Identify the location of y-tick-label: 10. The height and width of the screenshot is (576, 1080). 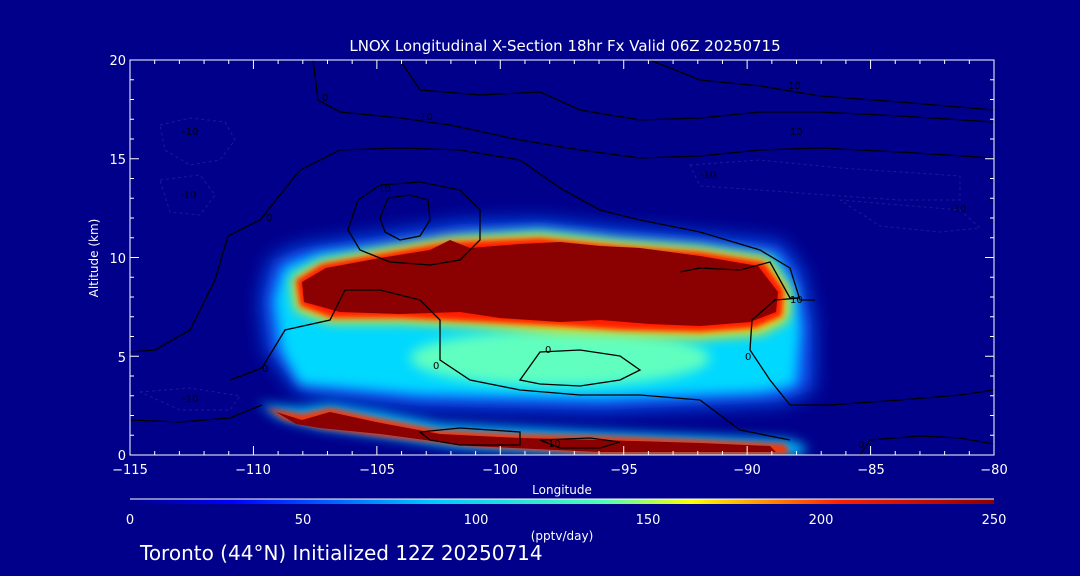
(117, 259).